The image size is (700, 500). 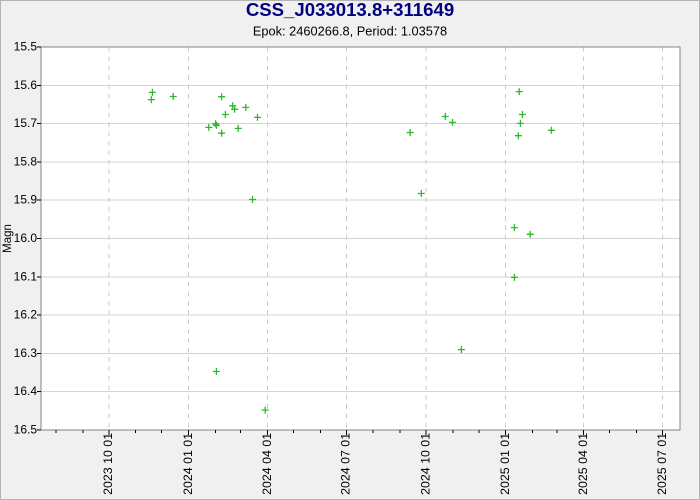 I want to click on svg-text: 16.4, so click(x=26, y=391).